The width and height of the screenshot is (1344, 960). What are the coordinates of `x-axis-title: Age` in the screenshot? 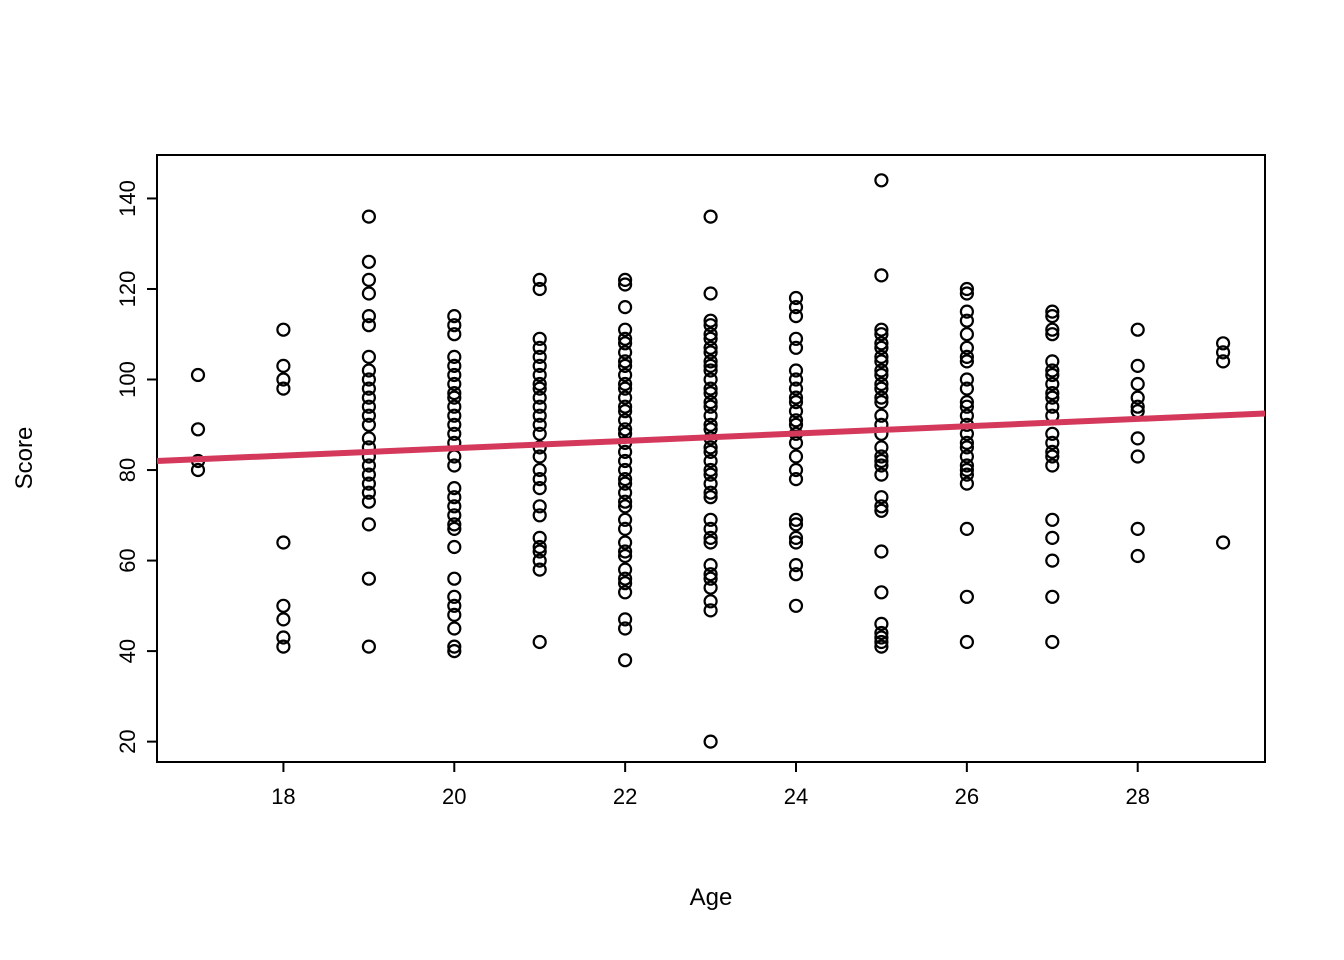 It's located at (711, 897).